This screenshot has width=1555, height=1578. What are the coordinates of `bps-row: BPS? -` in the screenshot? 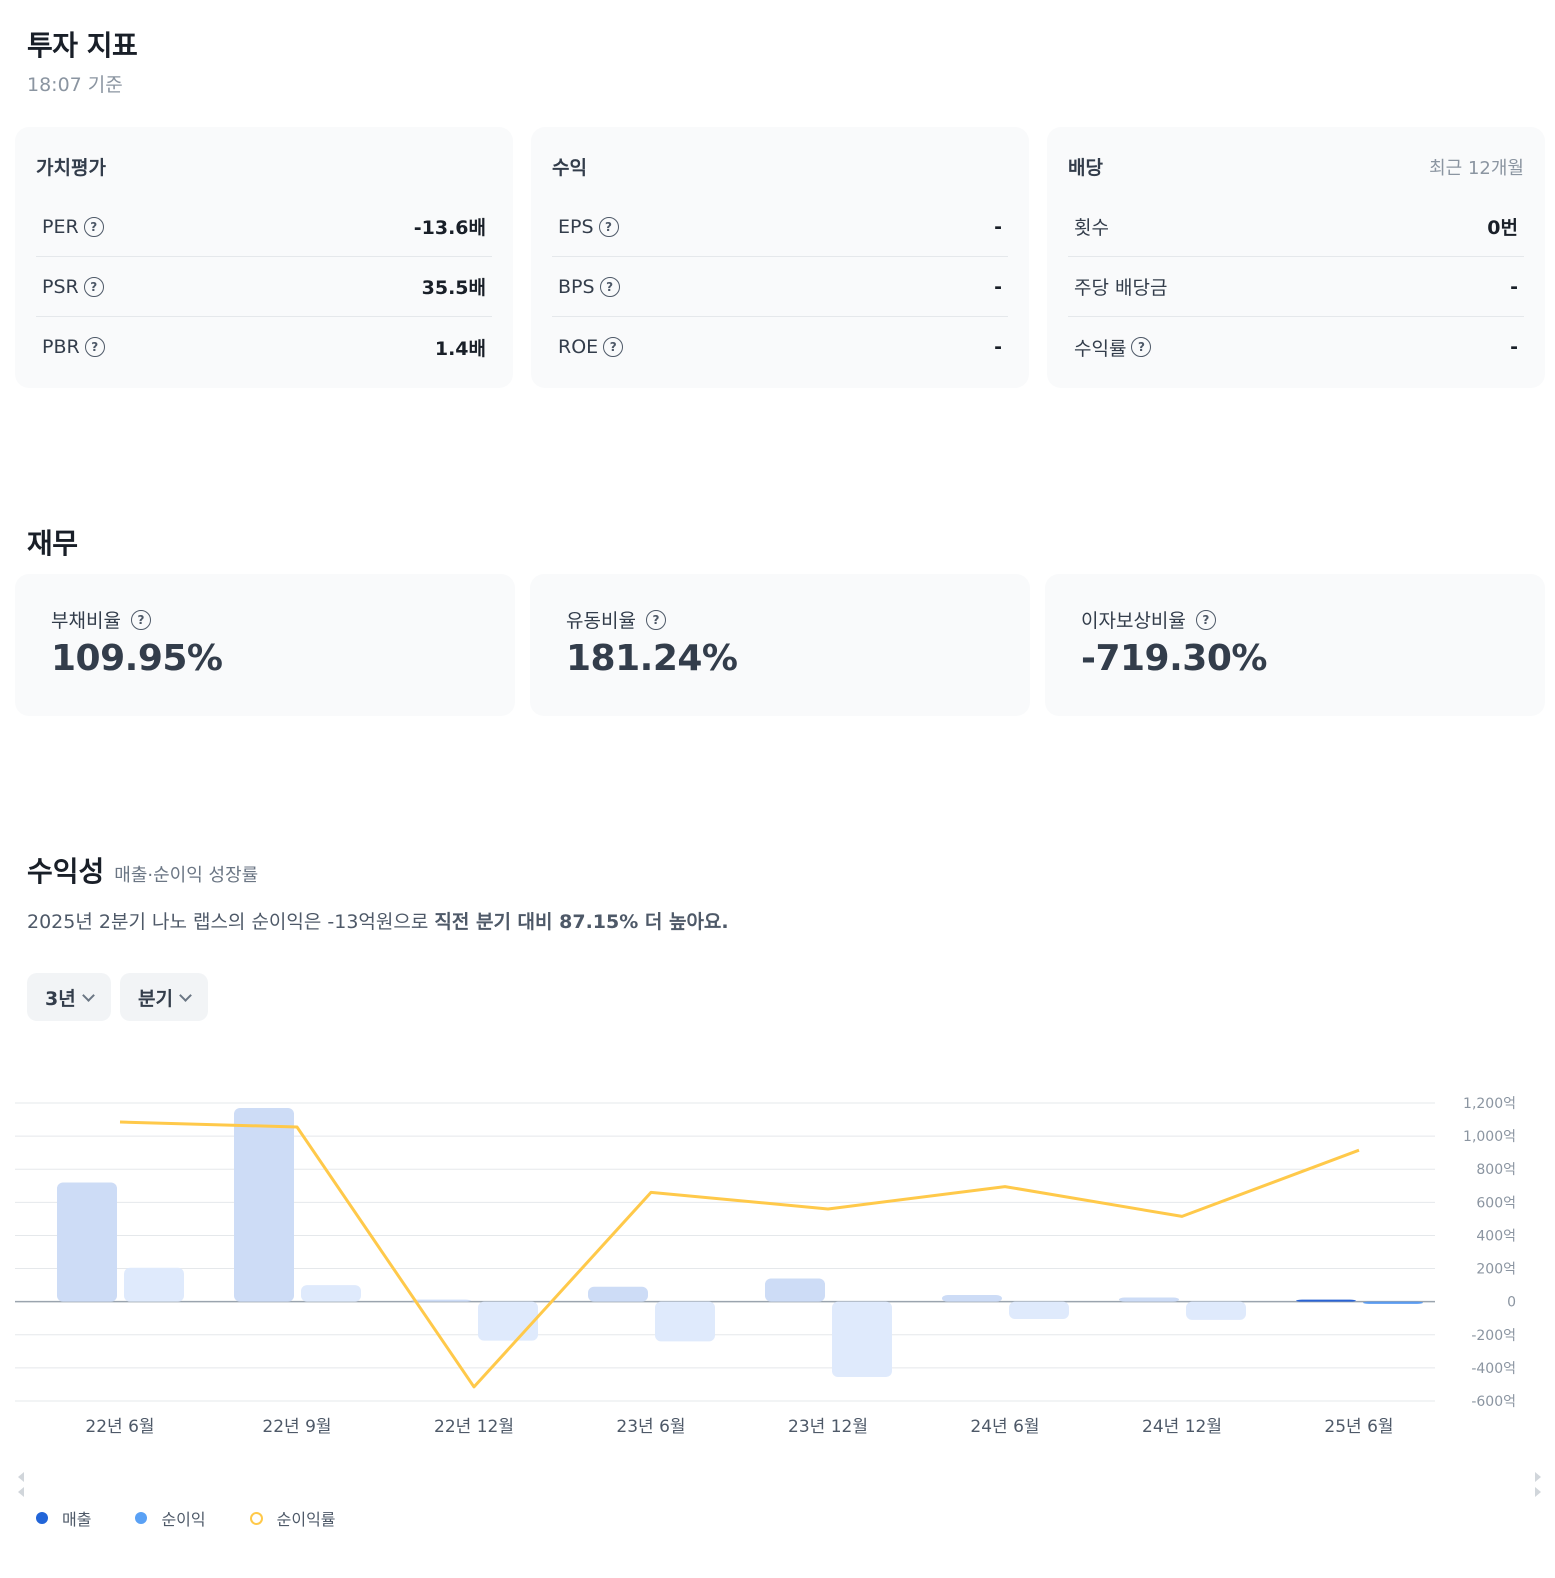 It's located at (780, 287).